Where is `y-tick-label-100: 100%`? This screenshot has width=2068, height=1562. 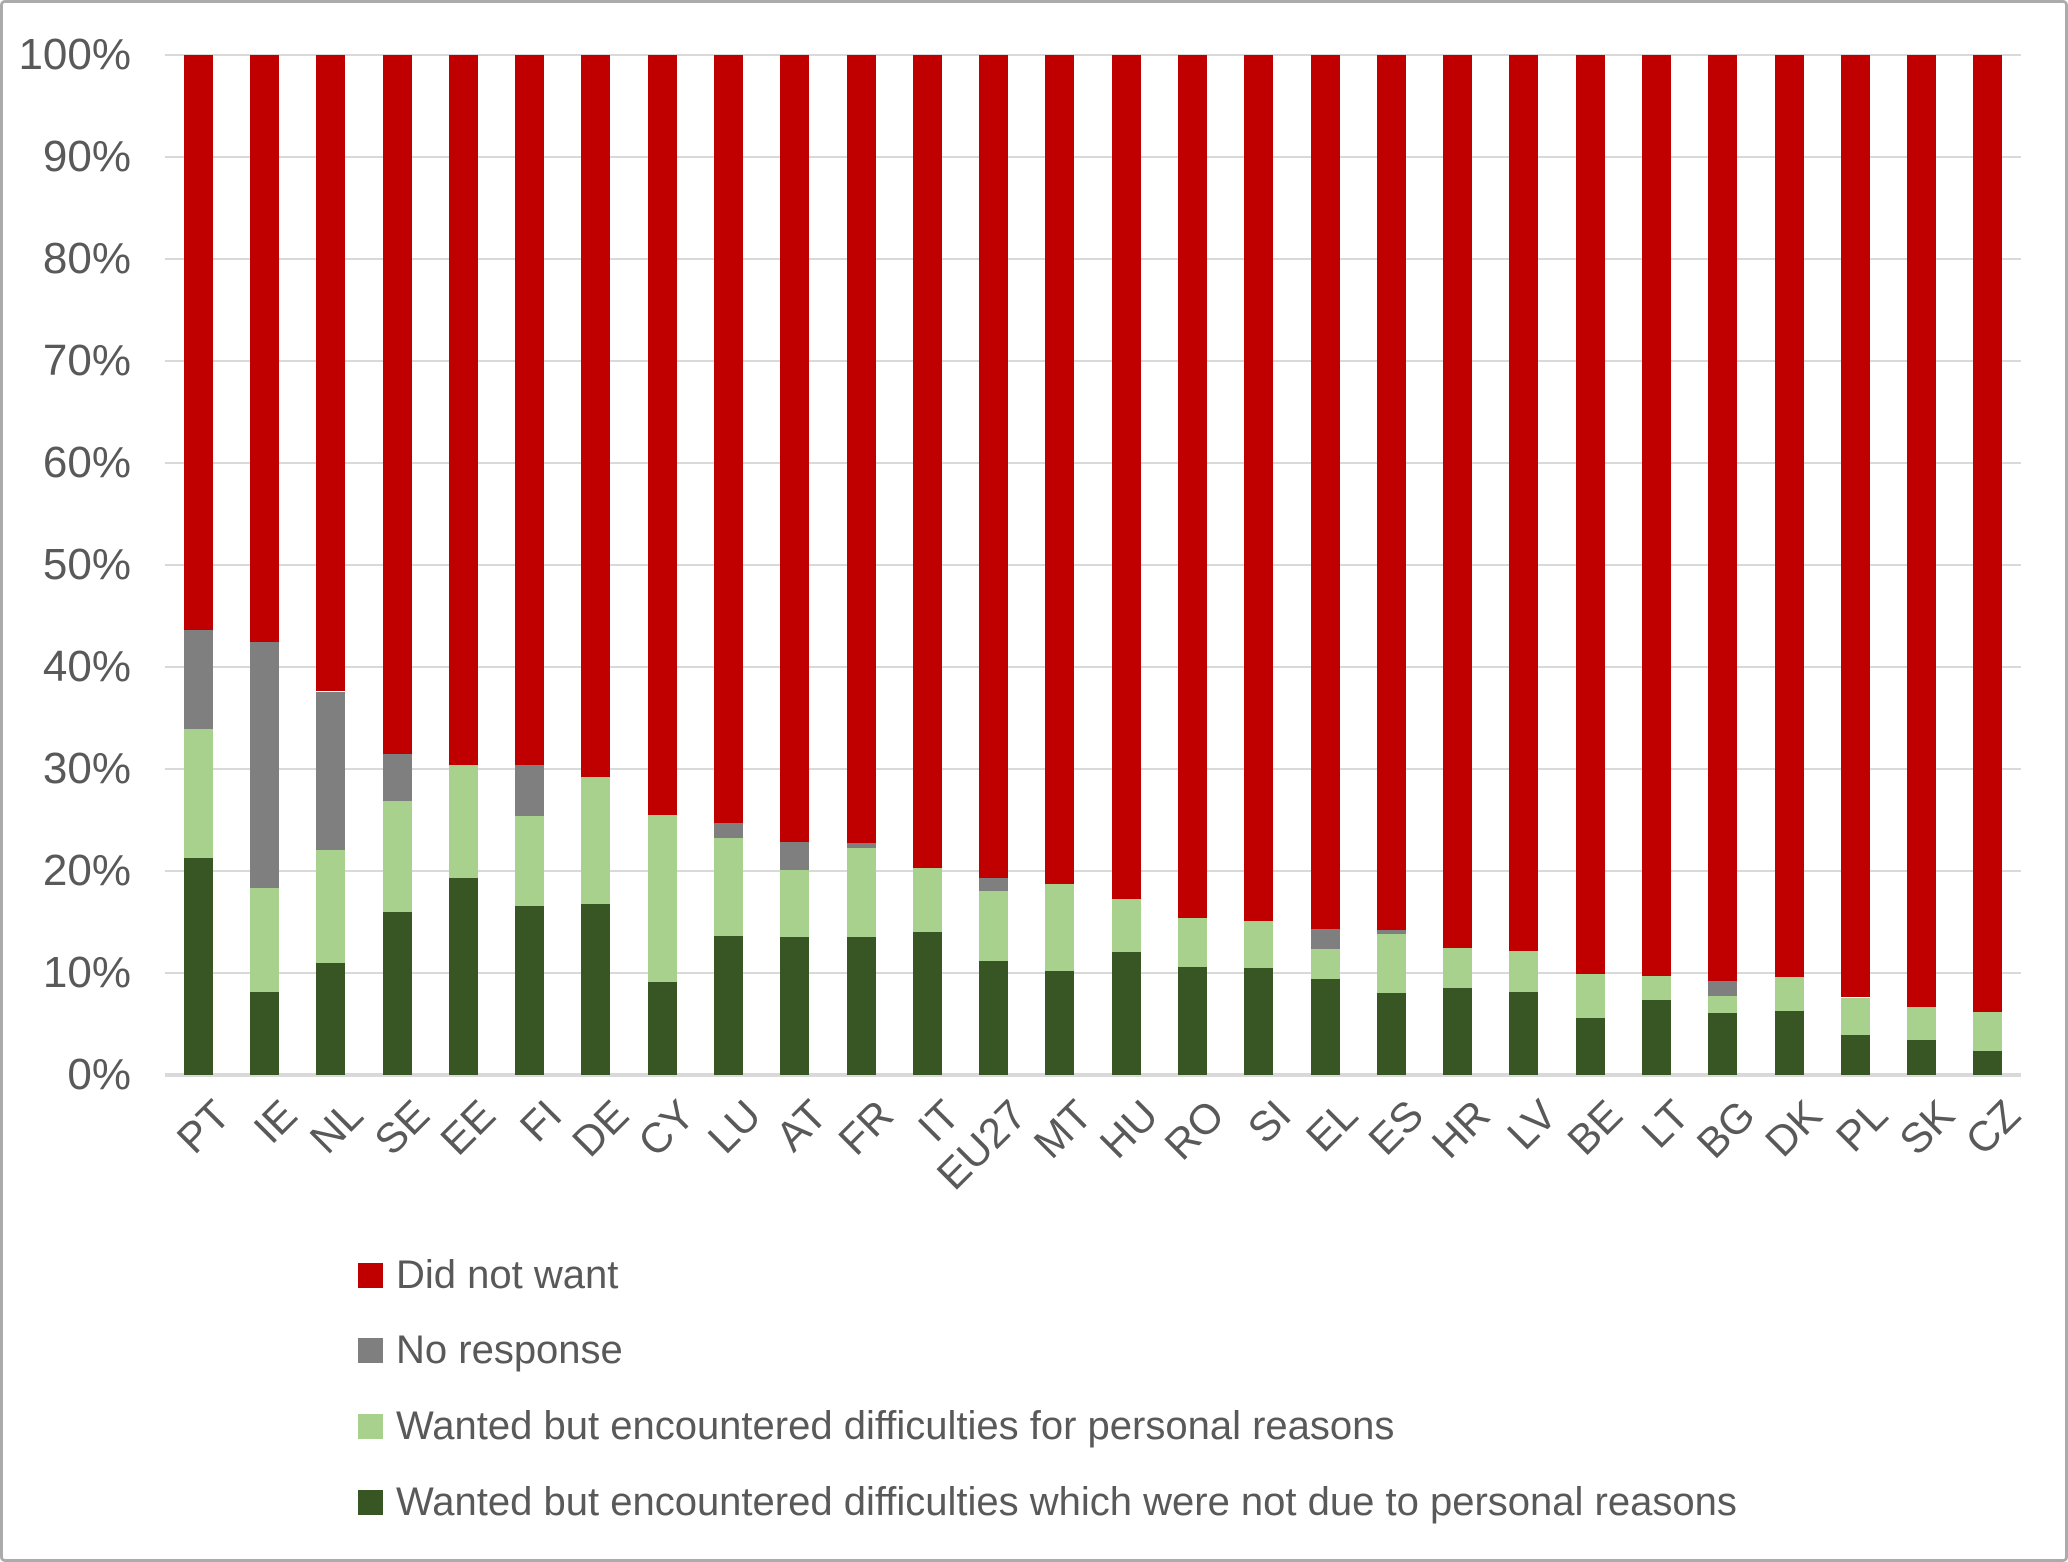 y-tick-label-100: 100% is located at coordinates (74, 54).